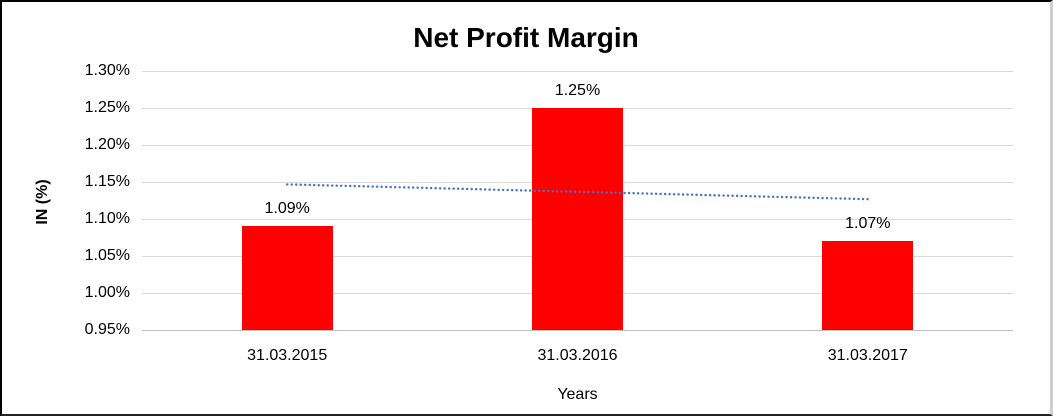 This screenshot has height=416, width=1053. I want to click on y-tick-label: 1.15%, so click(107, 181).